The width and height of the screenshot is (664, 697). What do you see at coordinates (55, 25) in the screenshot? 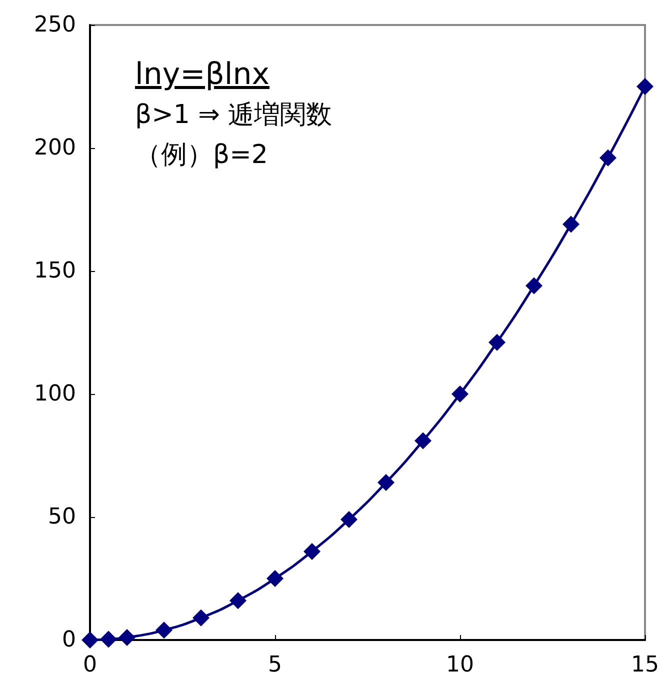
I see `y-tick-label: 250` at bounding box center [55, 25].